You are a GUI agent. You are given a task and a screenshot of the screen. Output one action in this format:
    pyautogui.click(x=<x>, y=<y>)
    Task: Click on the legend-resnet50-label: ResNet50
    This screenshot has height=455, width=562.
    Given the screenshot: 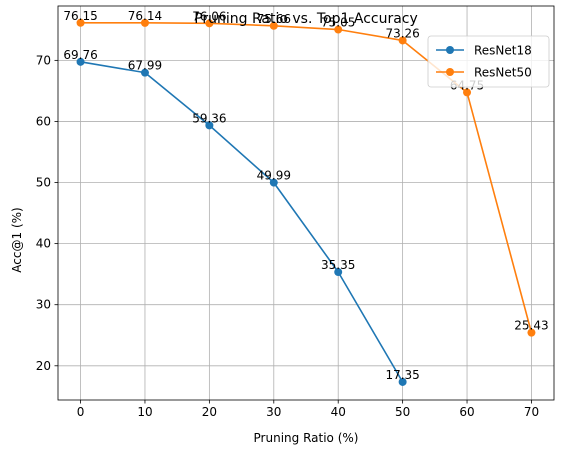 What is the action you would take?
    pyautogui.click(x=503, y=73)
    